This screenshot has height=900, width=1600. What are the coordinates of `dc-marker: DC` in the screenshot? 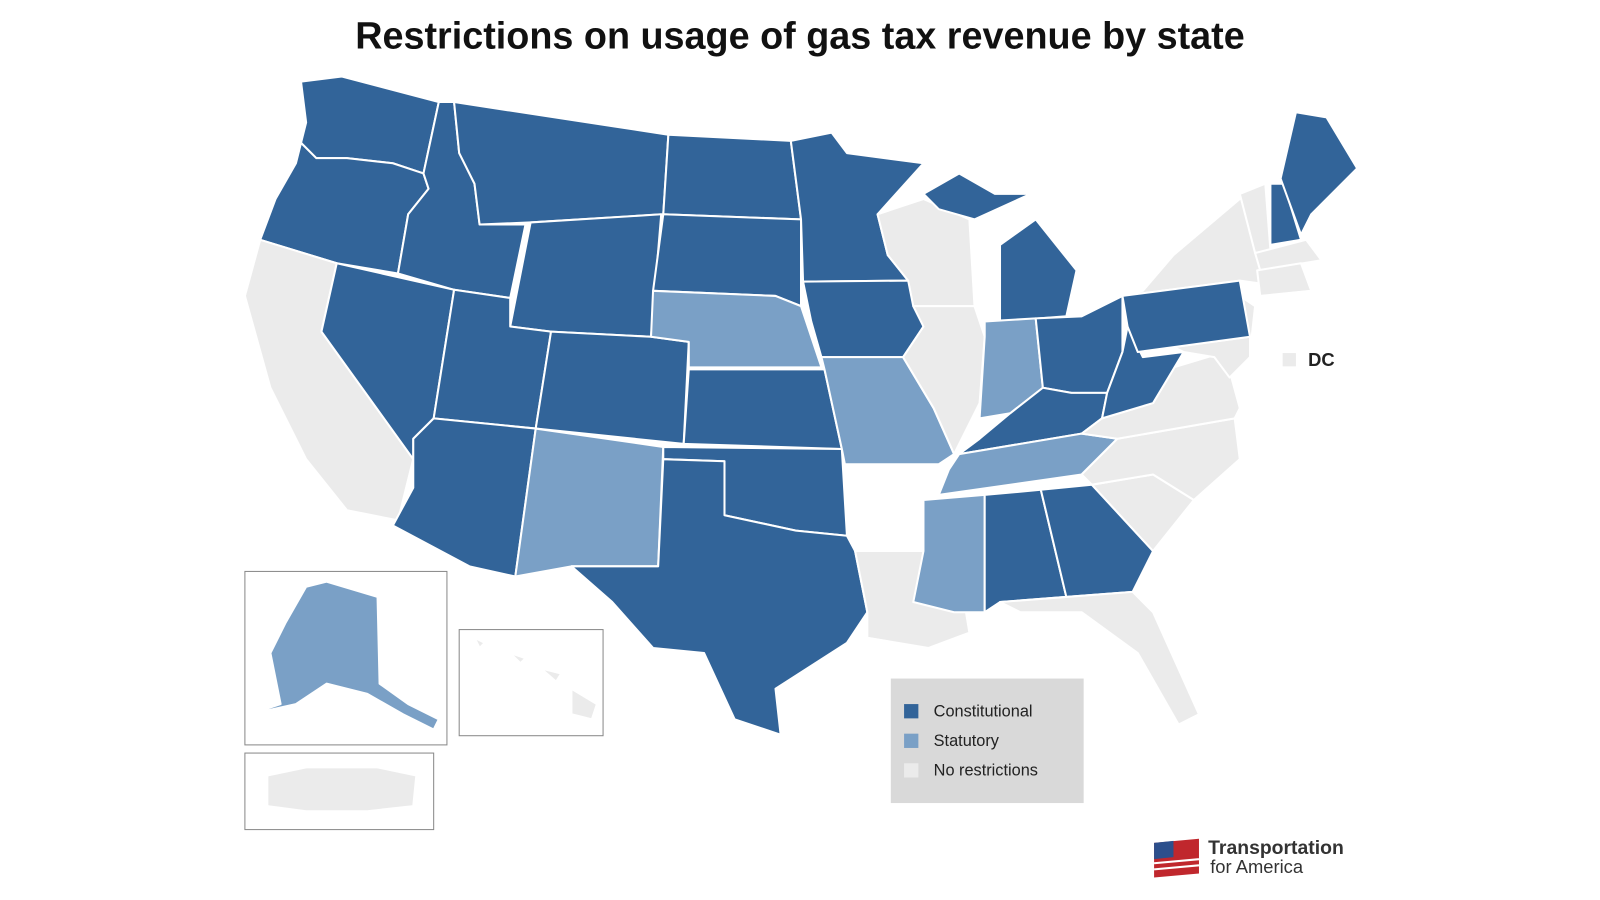 It's located at (1308, 359).